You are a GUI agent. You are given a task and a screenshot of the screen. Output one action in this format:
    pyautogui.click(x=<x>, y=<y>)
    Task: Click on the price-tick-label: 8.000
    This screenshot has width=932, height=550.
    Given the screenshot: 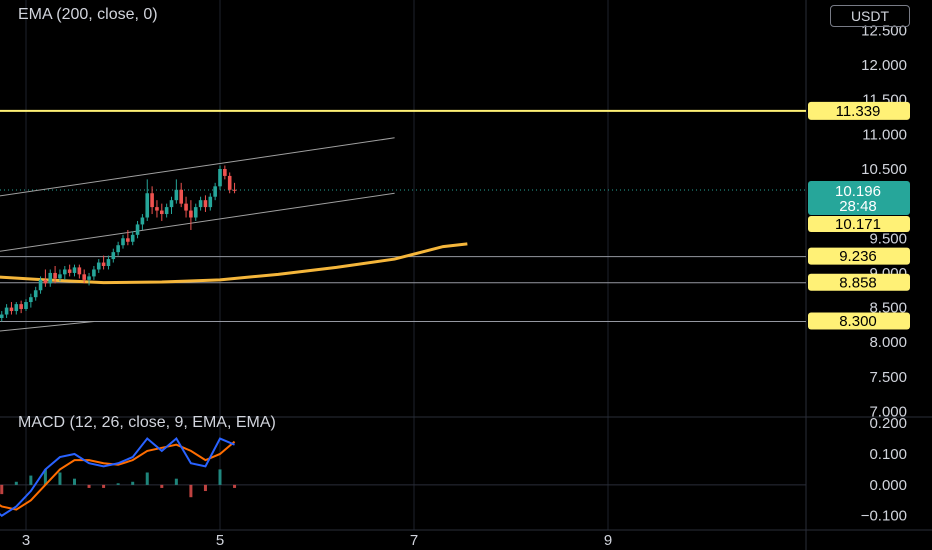 What is the action you would take?
    pyautogui.click(x=888, y=342)
    